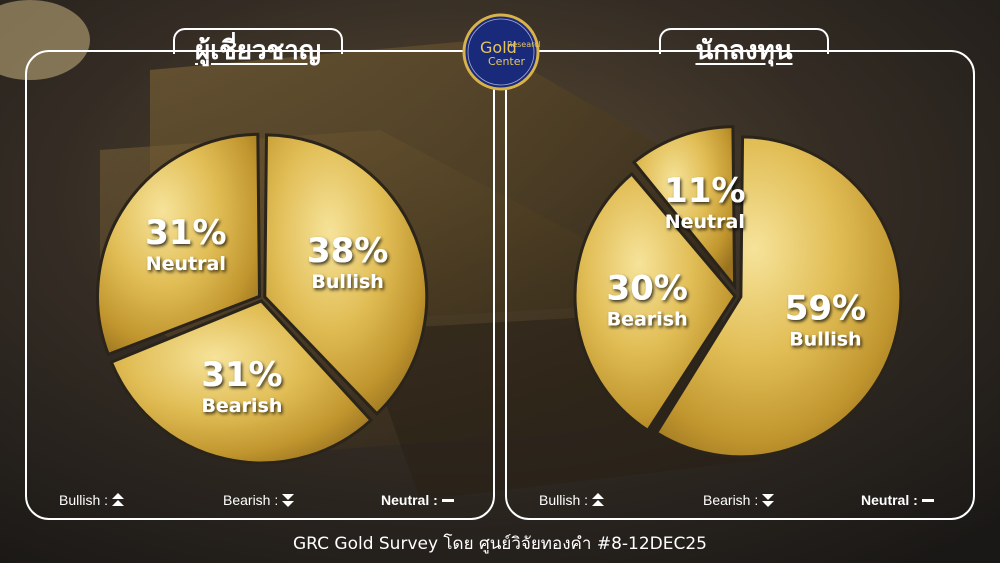 This screenshot has width=1000, height=563. I want to click on pie-value-label: 30%, so click(646, 289).